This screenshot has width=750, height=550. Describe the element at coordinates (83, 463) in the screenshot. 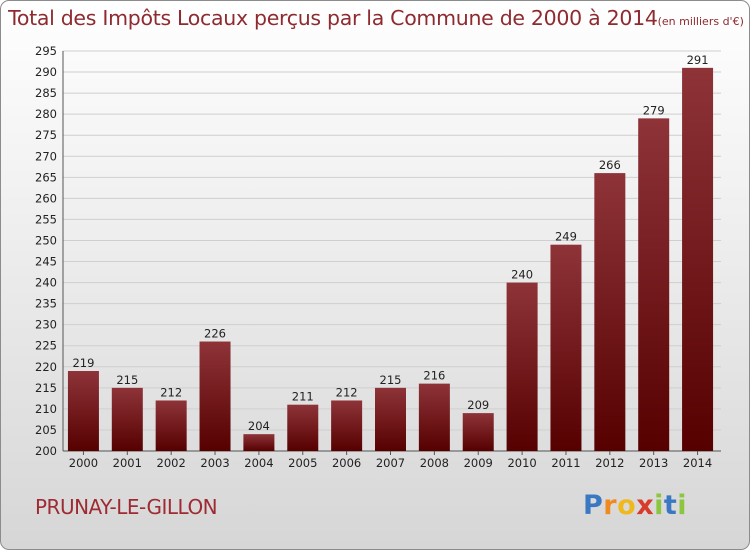

I see `x-tick-label: 2000` at that location.